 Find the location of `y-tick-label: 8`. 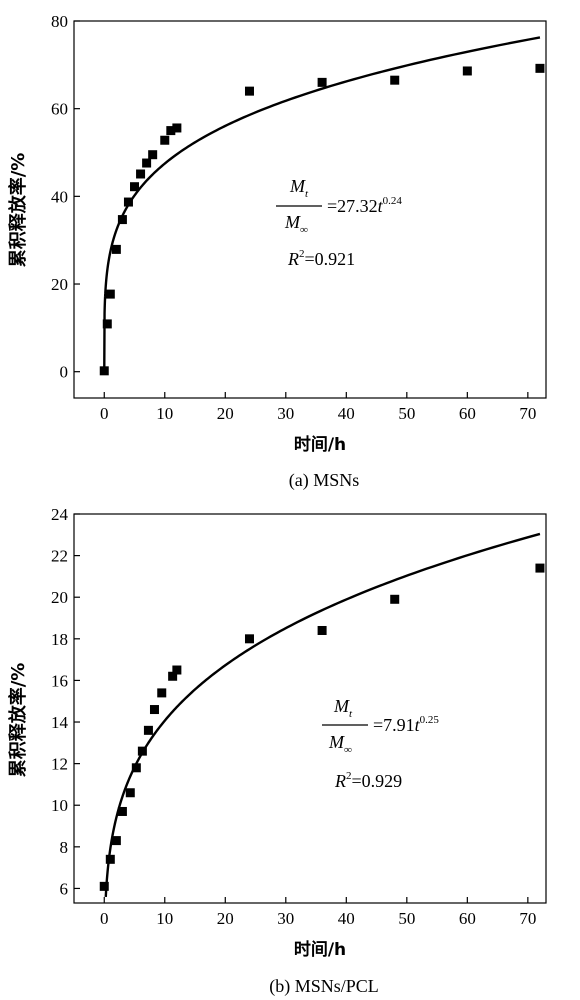

y-tick-label: 8 is located at coordinates (64, 847).